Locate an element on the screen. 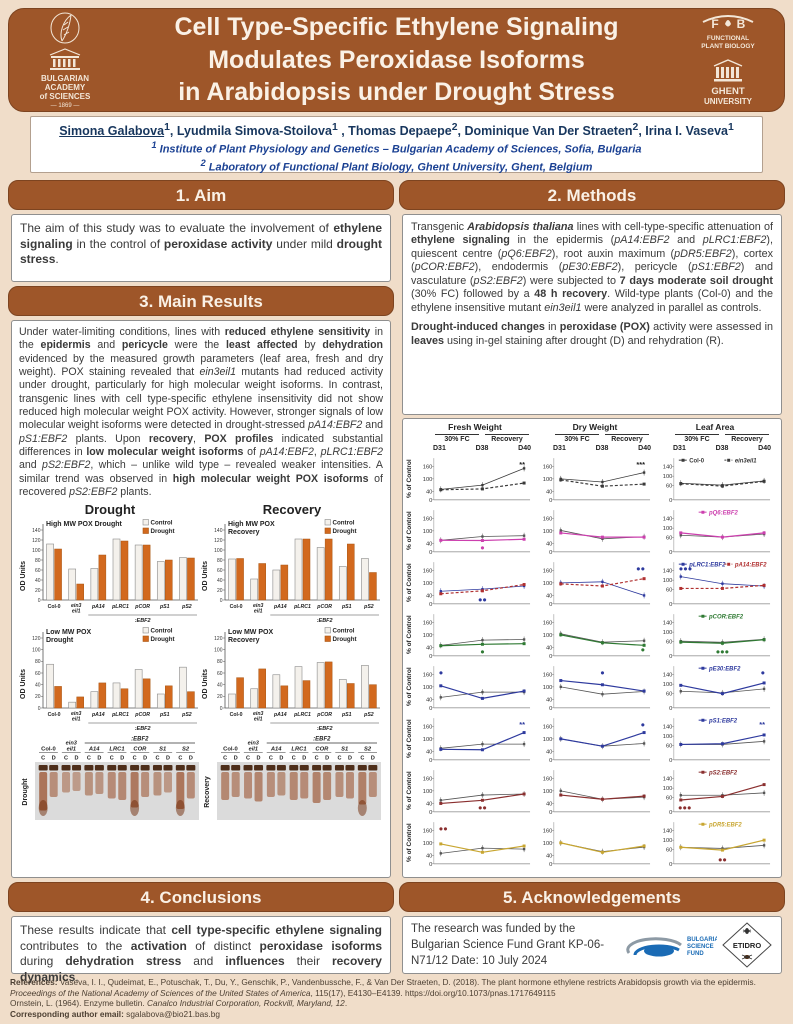  svg-text: pCOR is located at coordinates (142, 607).